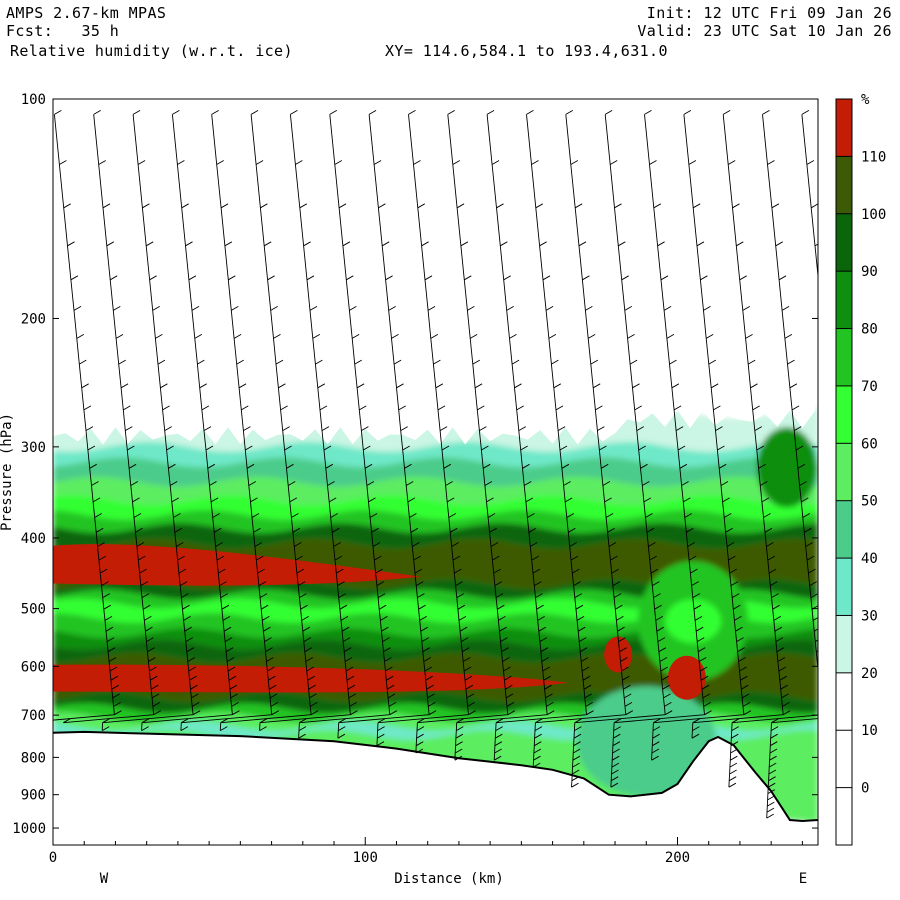 The height and width of the screenshot is (900, 900). I want to click on colorbar-label: 50, so click(869, 502).